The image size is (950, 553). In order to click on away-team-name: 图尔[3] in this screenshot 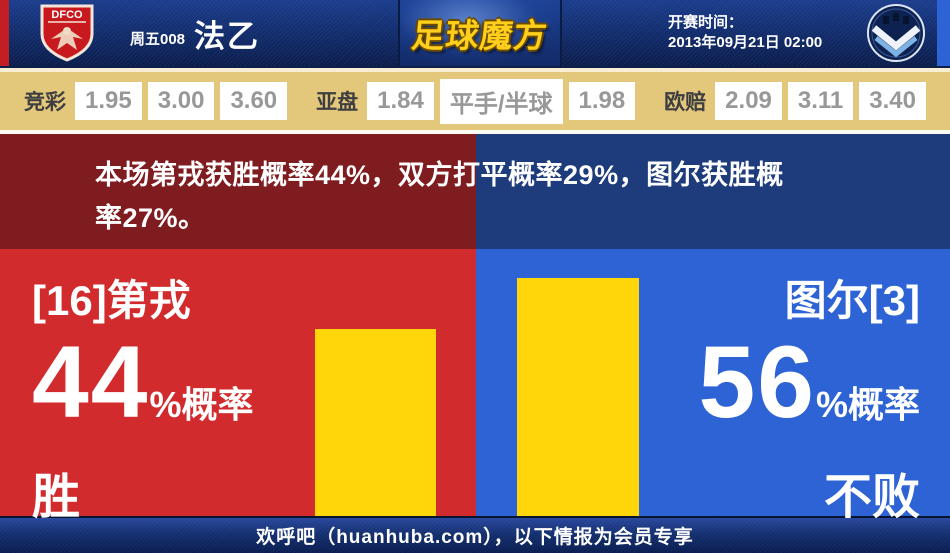, I will do `click(852, 300)`.